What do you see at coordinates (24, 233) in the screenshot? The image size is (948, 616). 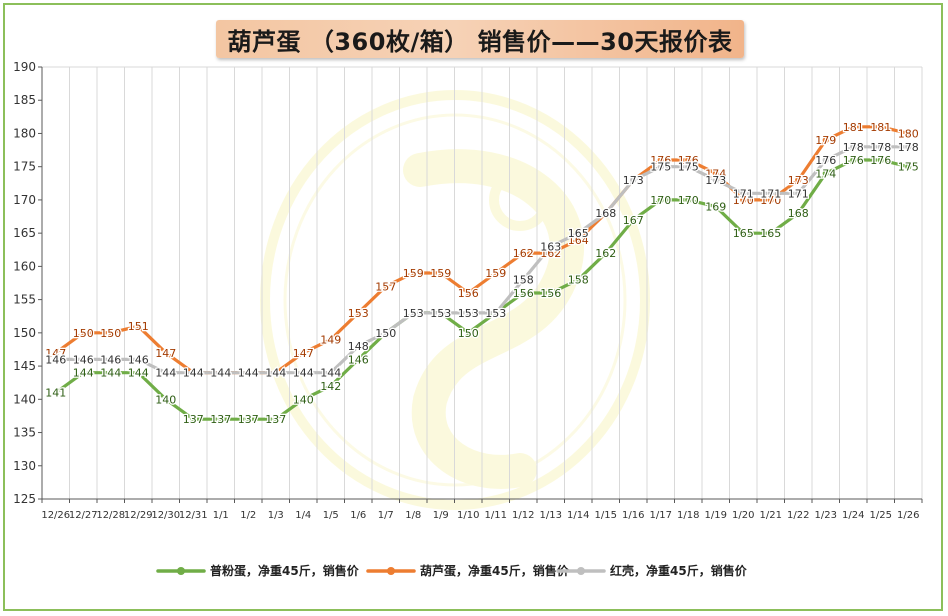 I see `y-tick-label: 165` at bounding box center [24, 233].